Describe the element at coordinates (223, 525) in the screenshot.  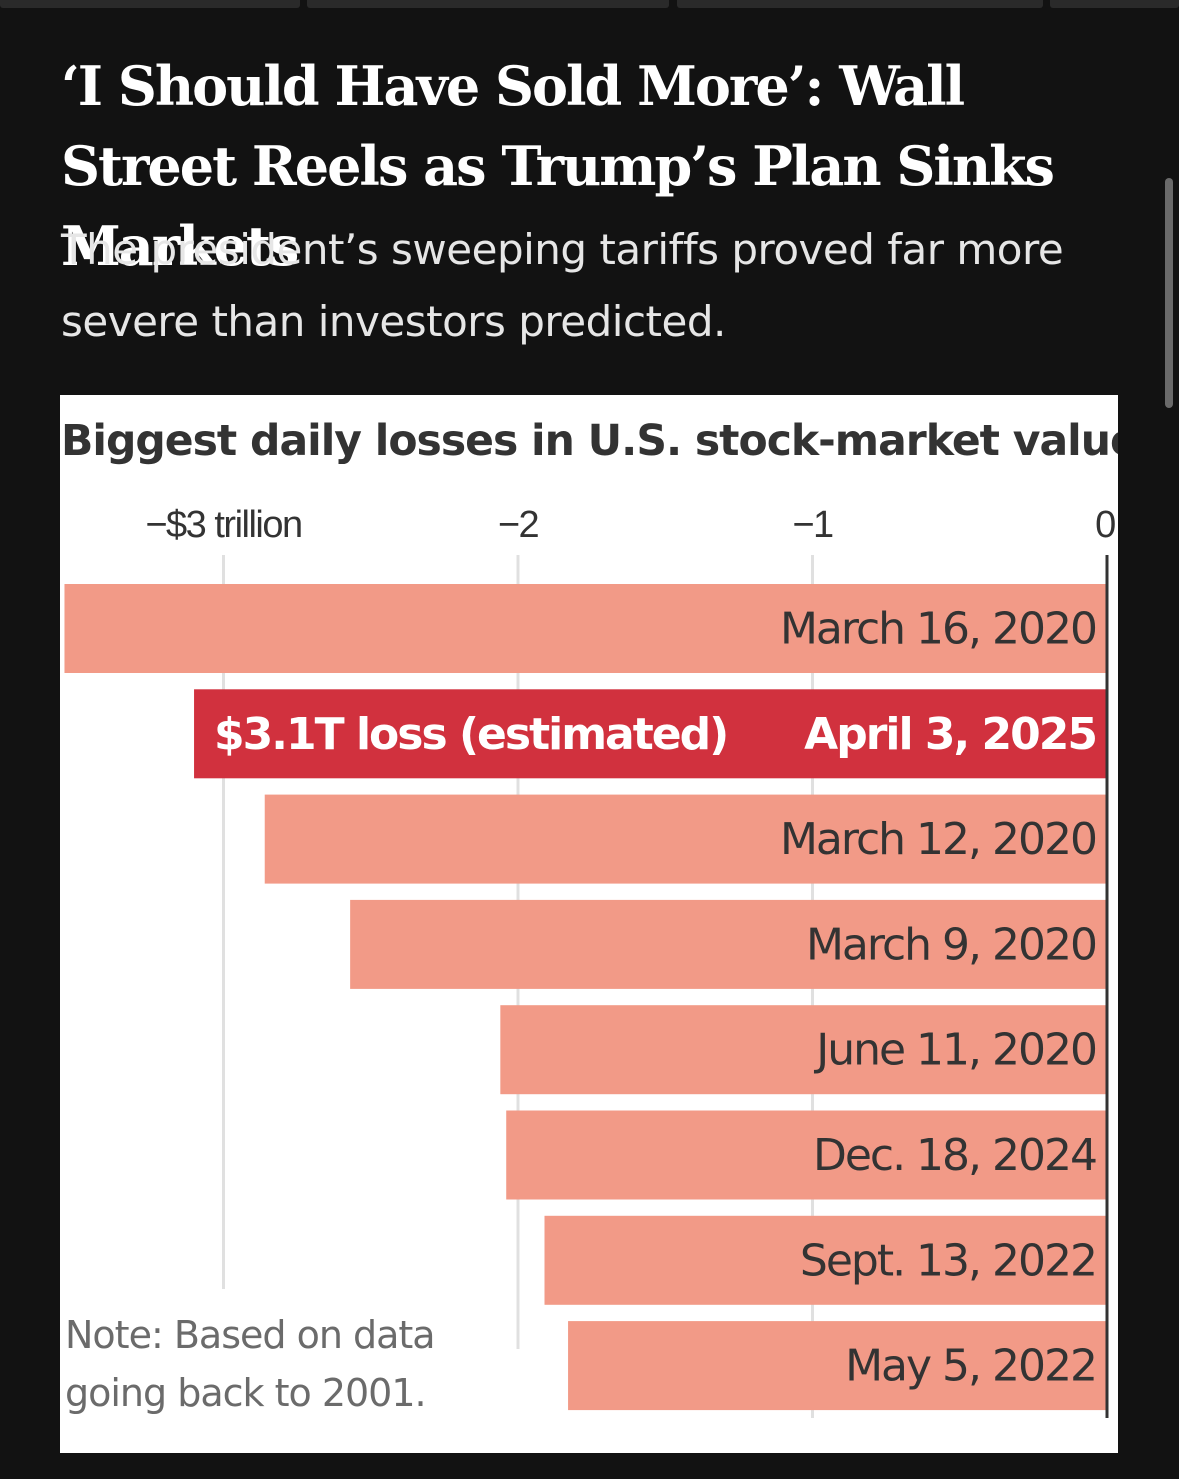
I see `x-tick-label: −$3 trillion` at that location.